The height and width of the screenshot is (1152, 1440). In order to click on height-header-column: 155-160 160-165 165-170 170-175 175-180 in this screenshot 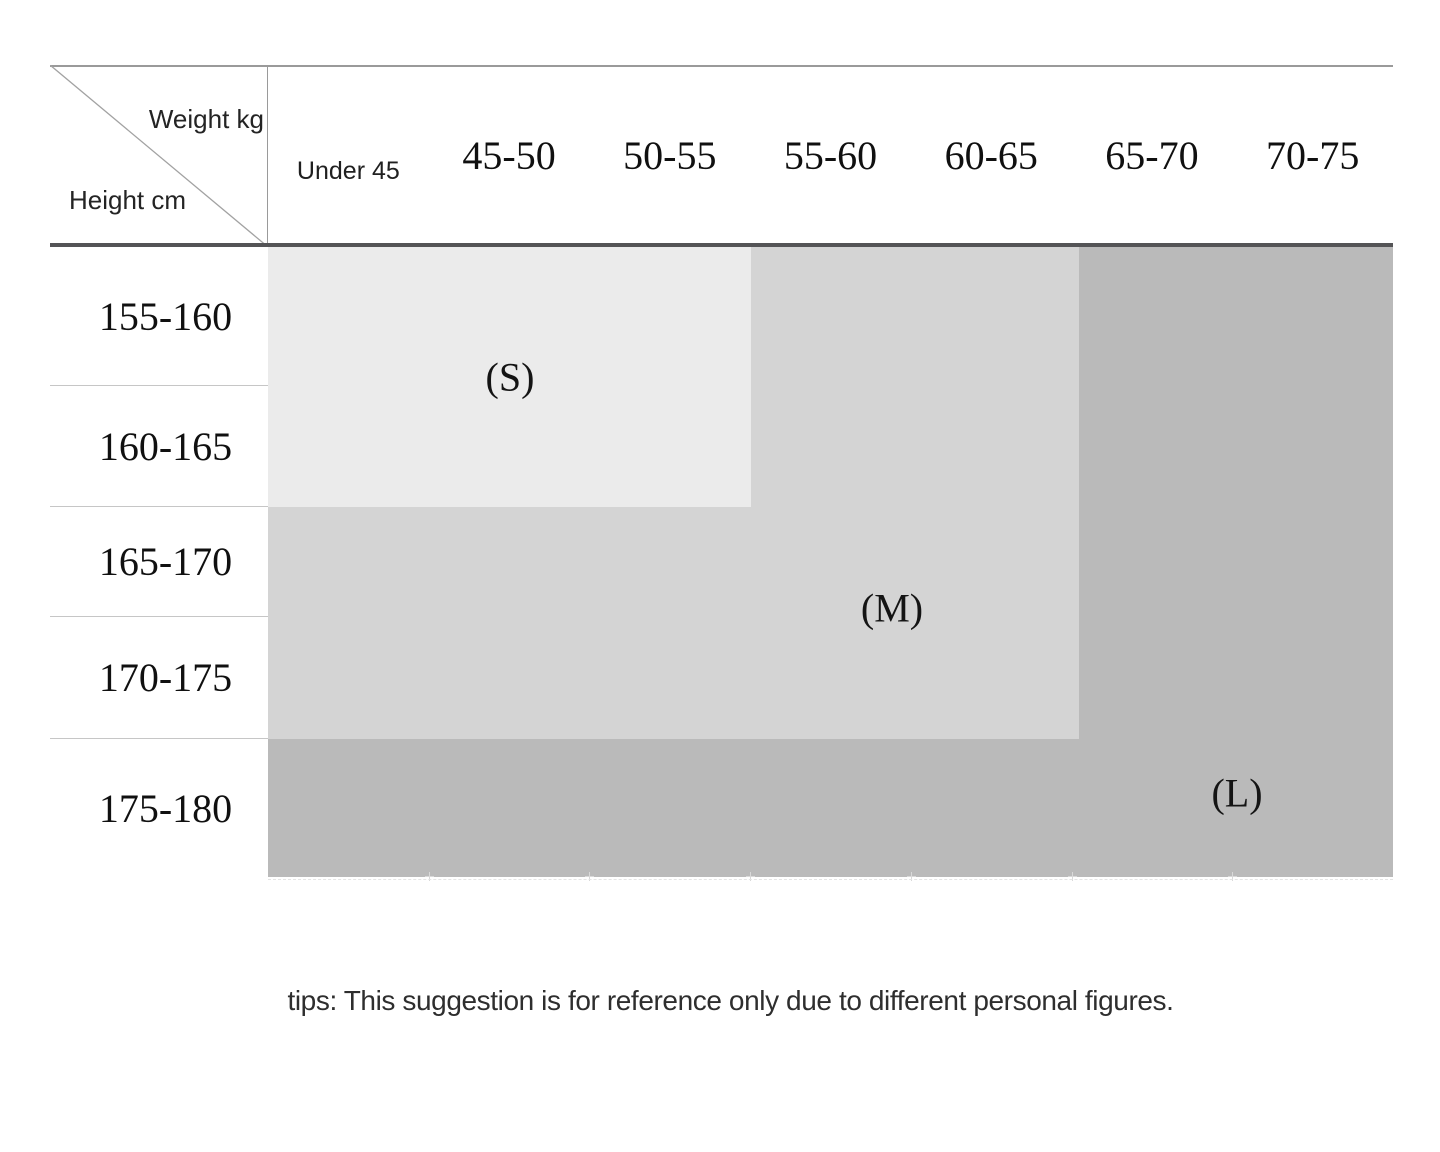, I will do `click(159, 562)`.